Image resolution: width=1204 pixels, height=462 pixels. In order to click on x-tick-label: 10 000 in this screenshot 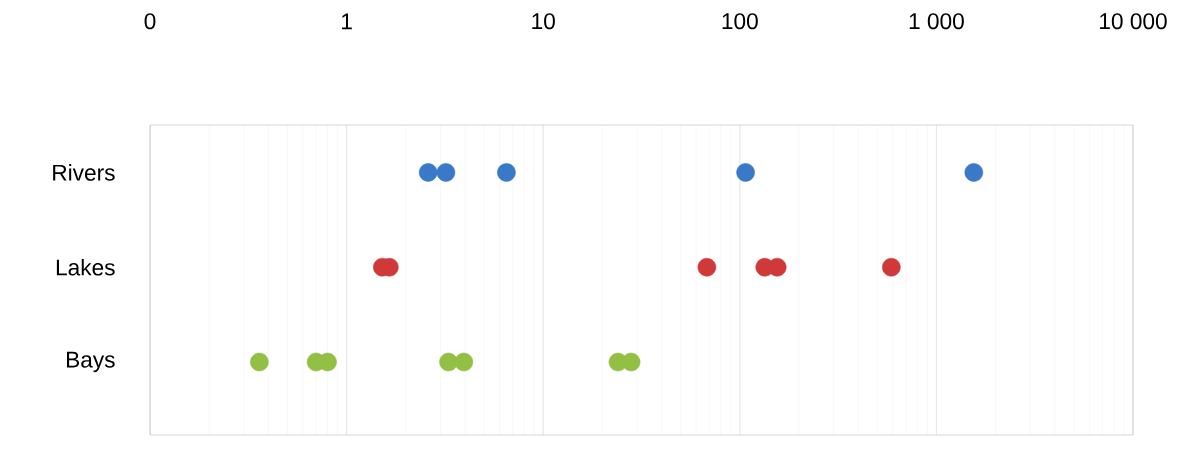, I will do `click(1133, 21)`.